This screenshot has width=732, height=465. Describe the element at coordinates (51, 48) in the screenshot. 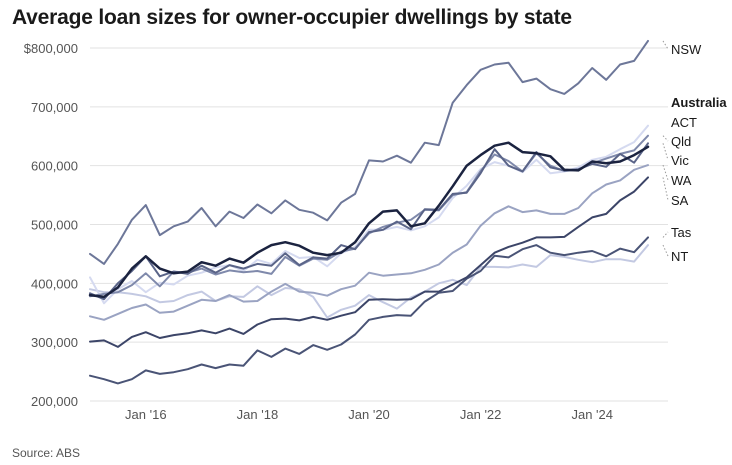

I see `y-tick-label: $800,000` at that location.